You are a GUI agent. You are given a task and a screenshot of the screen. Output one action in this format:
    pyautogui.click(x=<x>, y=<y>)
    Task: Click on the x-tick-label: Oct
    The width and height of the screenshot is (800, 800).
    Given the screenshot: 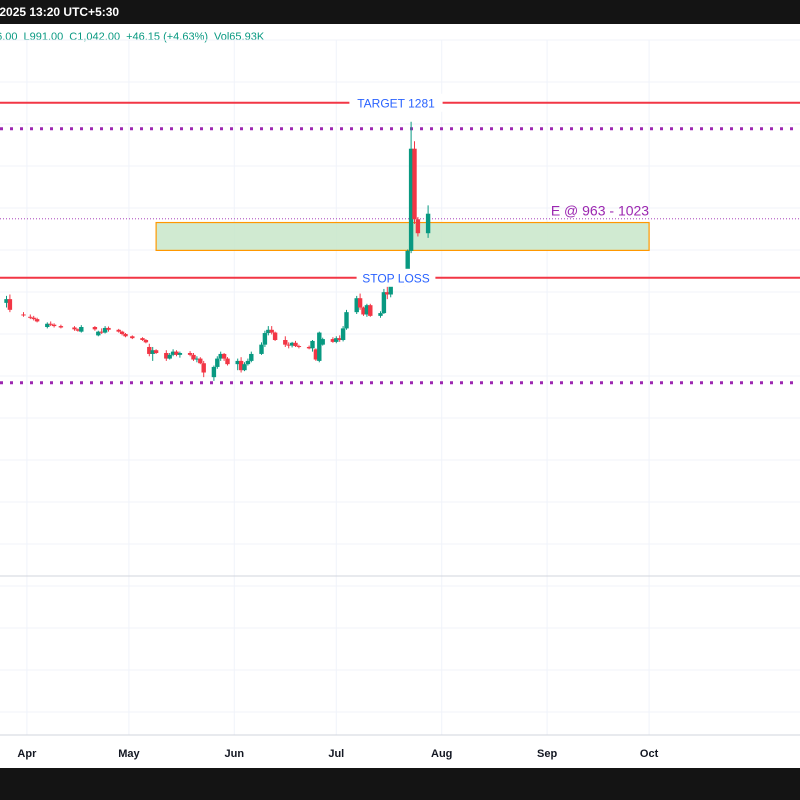 What is the action you would take?
    pyautogui.click(x=649, y=754)
    